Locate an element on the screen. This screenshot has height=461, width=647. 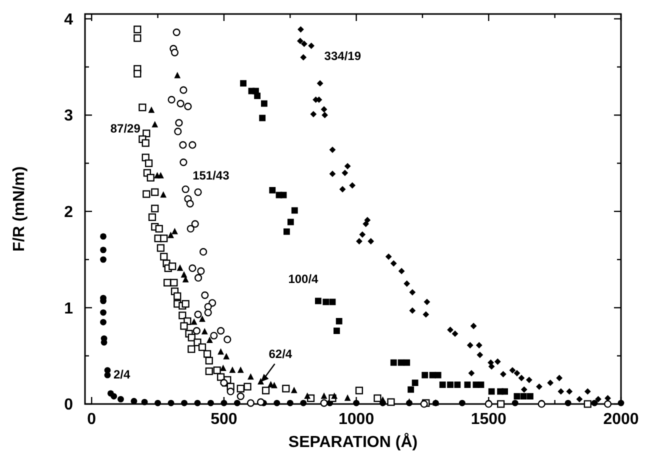
y-tick-label: 3 is located at coordinates (69, 116).